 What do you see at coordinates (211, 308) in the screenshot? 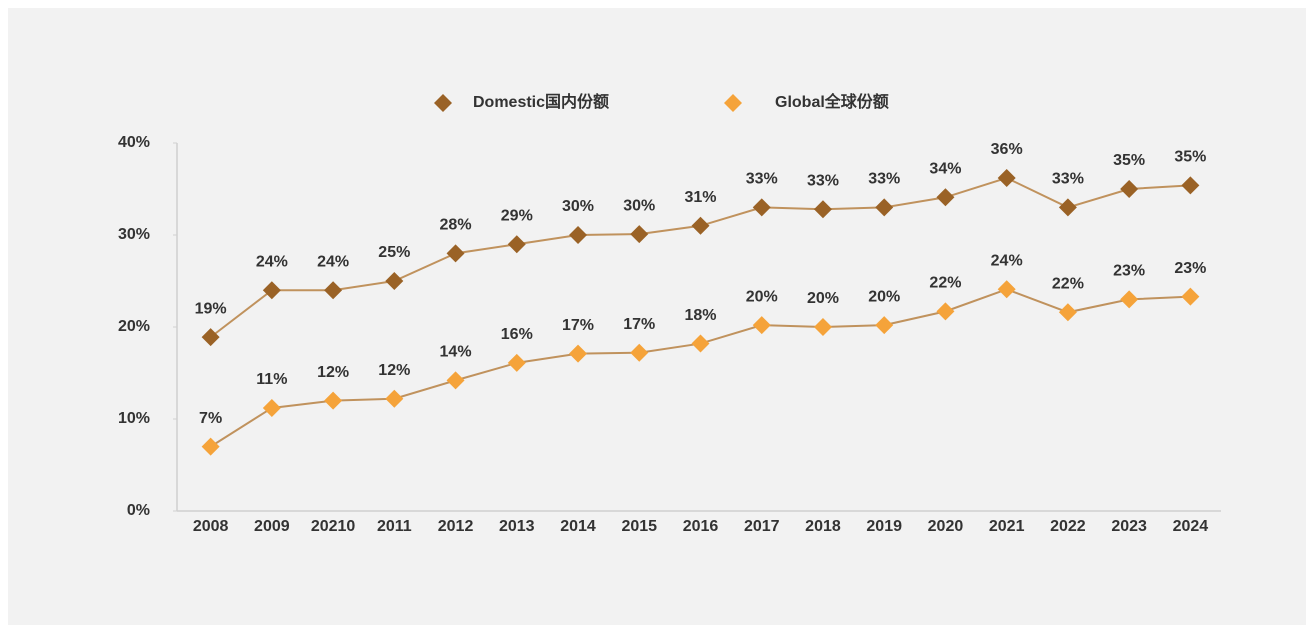
I see `data-label: 19%` at bounding box center [211, 308].